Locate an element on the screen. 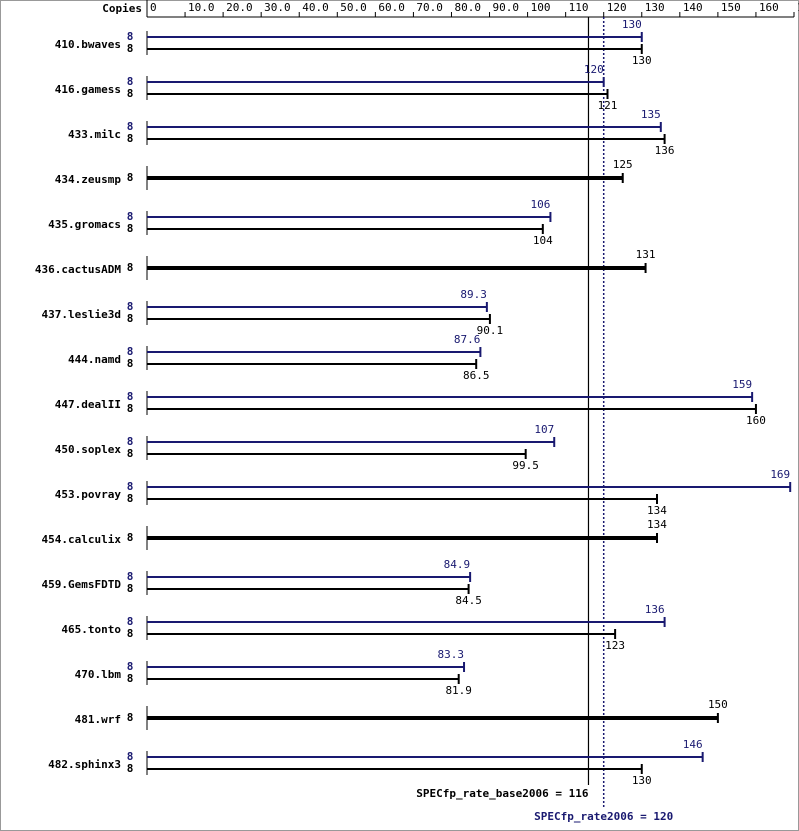 This screenshot has width=799, height=831. x-tick-label: 50.0 is located at coordinates (353, 7).